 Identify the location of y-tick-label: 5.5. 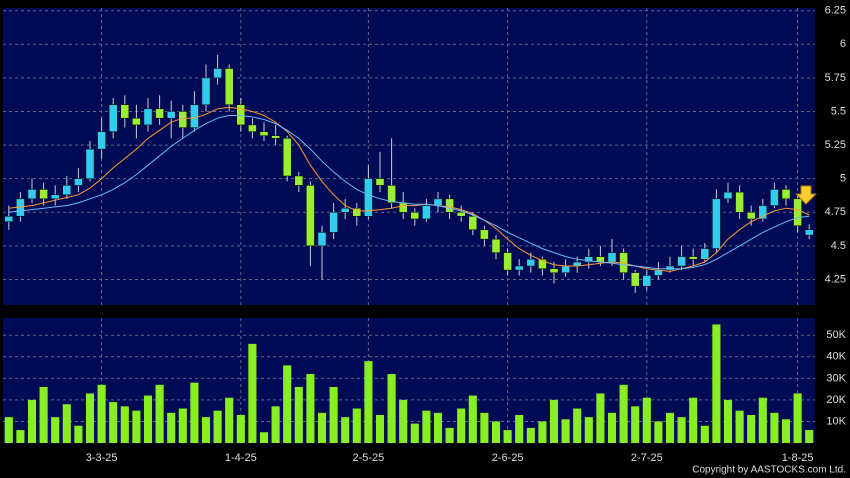
(838, 111).